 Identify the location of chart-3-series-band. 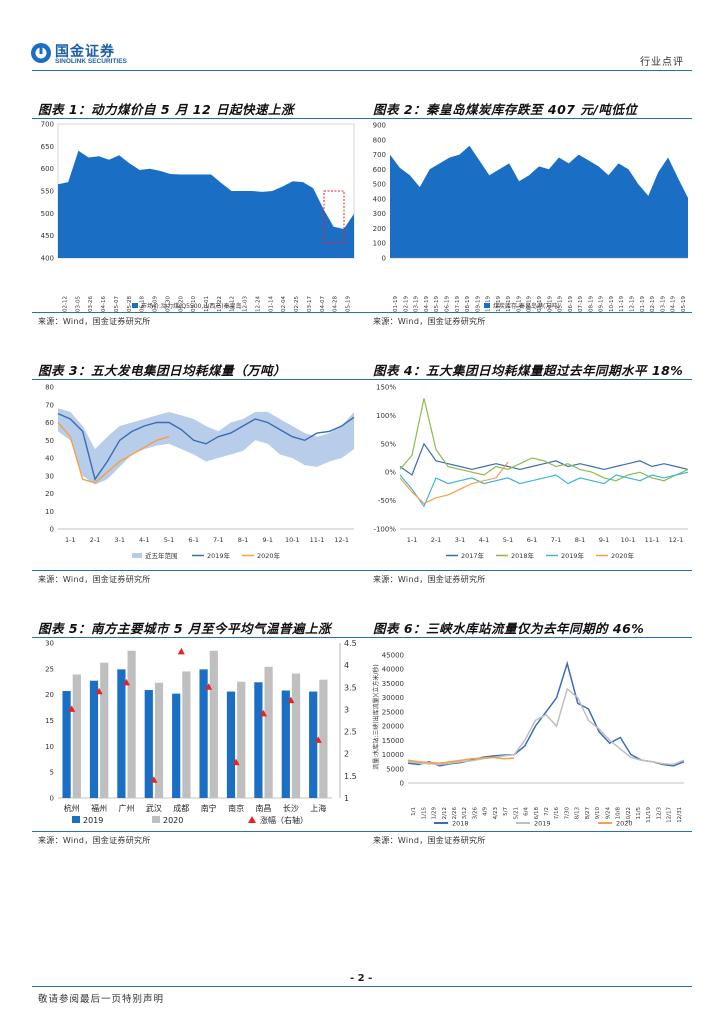
(206, 446).